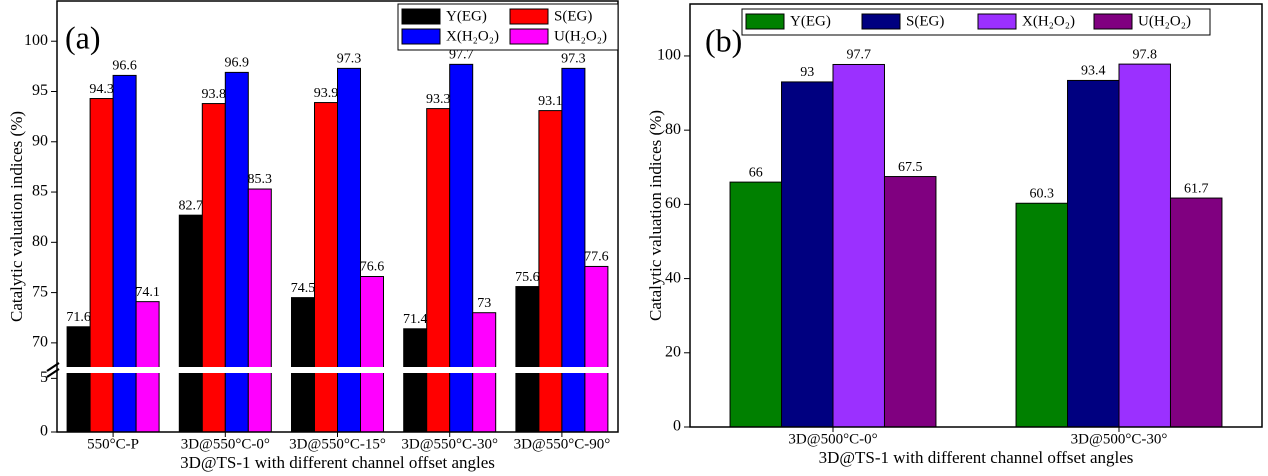 The width and height of the screenshot is (1268, 476). Describe the element at coordinates (832, 439) in the screenshot. I see `x-tick-label: 3D@500°C-0°` at that location.